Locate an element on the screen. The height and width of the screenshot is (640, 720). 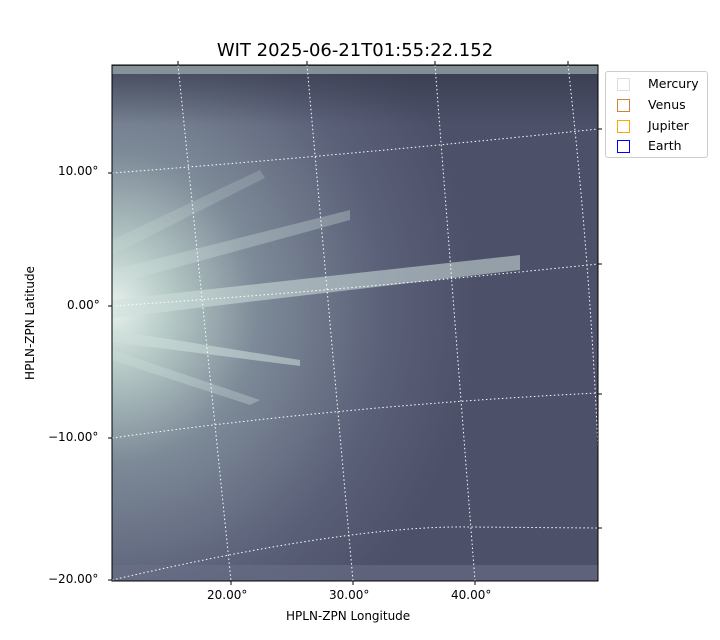
y-tick-label: −10.00° is located at coordinates (73, 437).